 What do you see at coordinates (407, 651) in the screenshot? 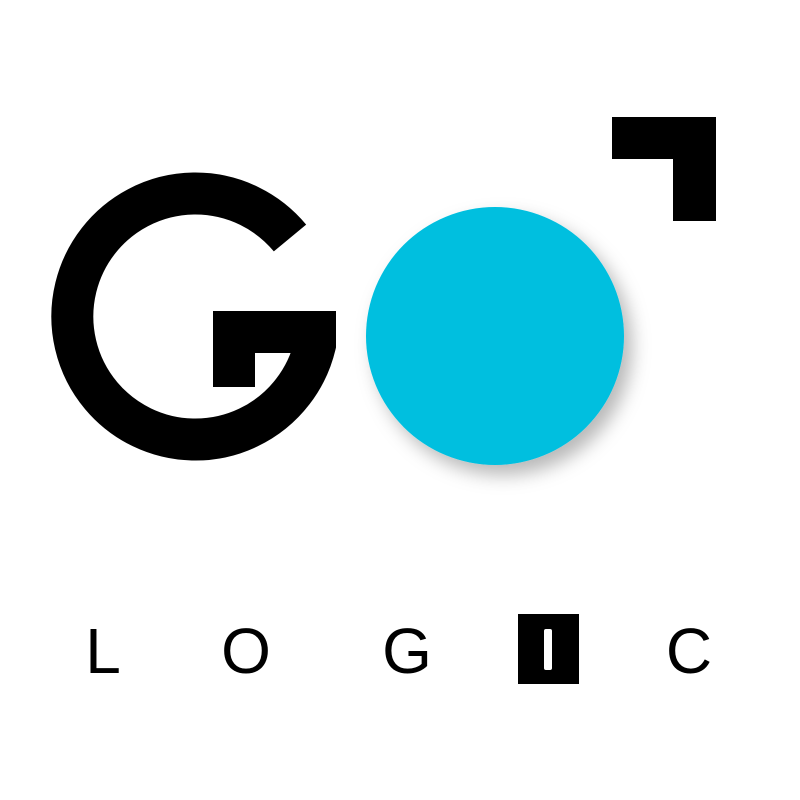
I see `logic-letter-g: G` at bounding box center [407, 651].